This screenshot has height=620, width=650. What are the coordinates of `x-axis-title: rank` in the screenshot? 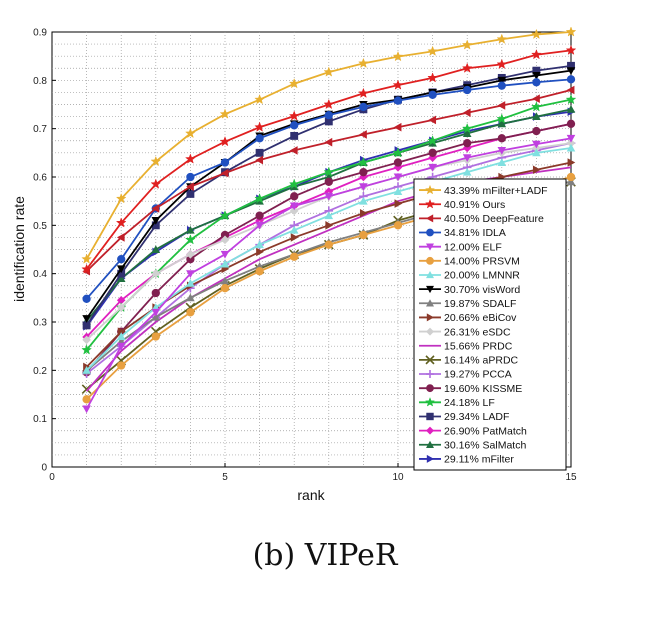 It's located at (311, 495).